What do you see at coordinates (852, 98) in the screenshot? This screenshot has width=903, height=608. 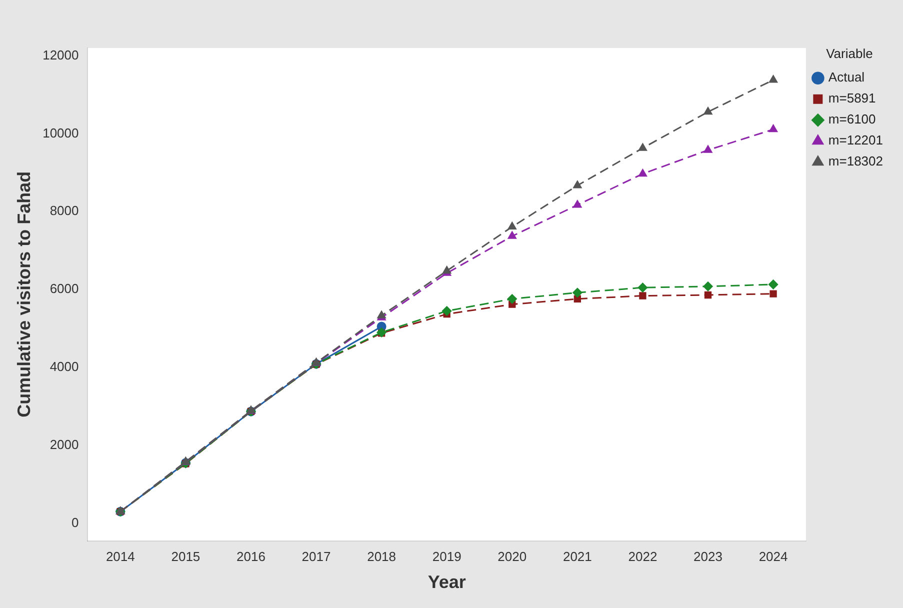 I see `legend-label: m=5891` at bounding box center [852, 98].